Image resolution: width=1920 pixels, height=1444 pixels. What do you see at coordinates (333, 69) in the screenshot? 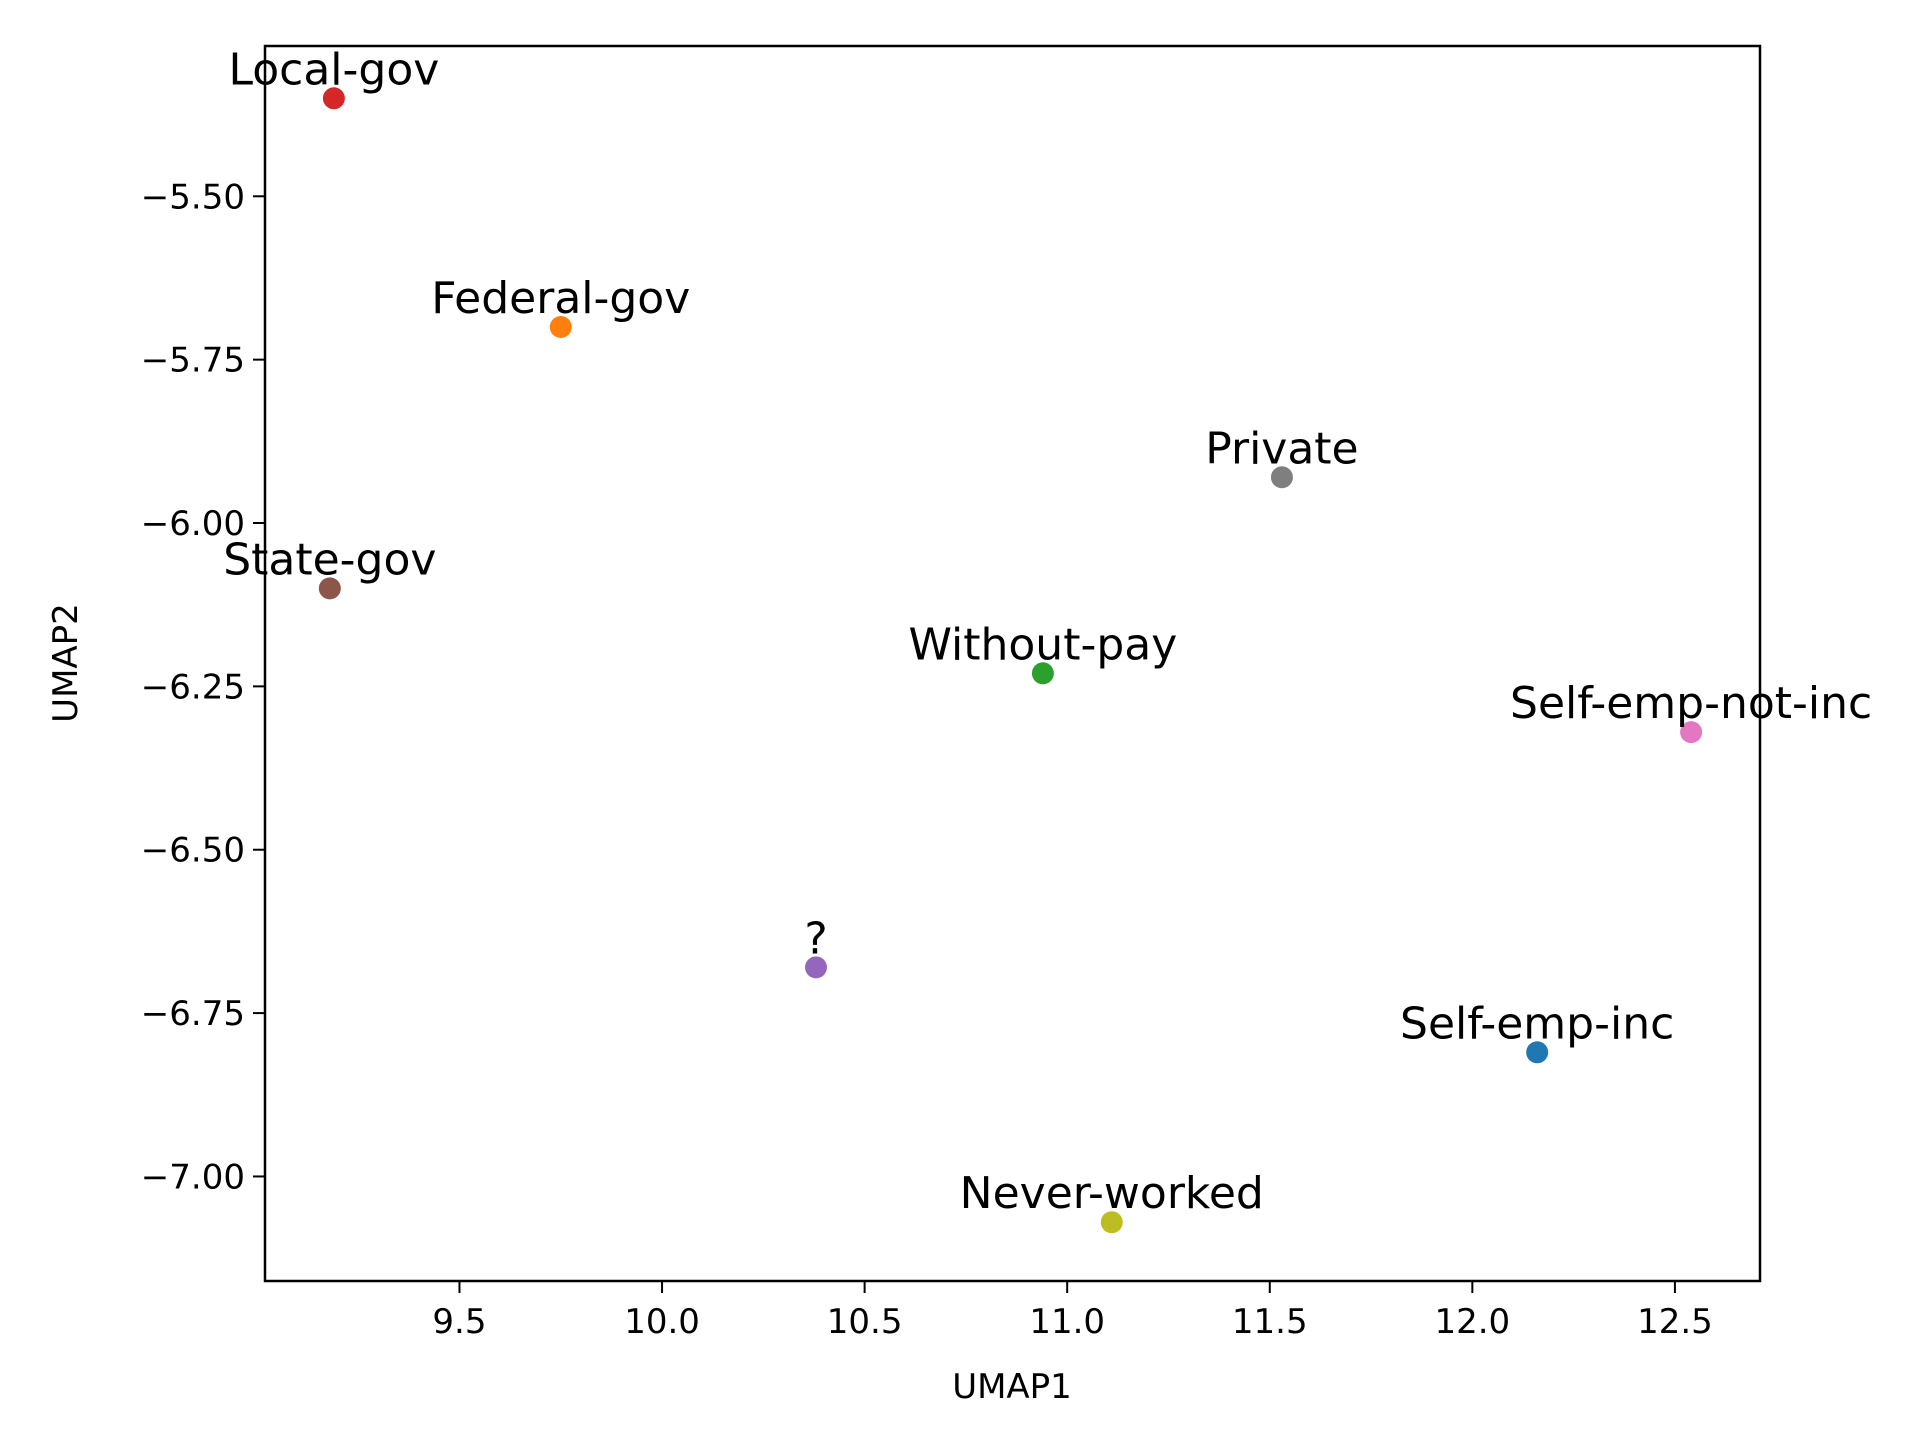
I see `point-label: Local-gov` at bounding box center [333, 69].